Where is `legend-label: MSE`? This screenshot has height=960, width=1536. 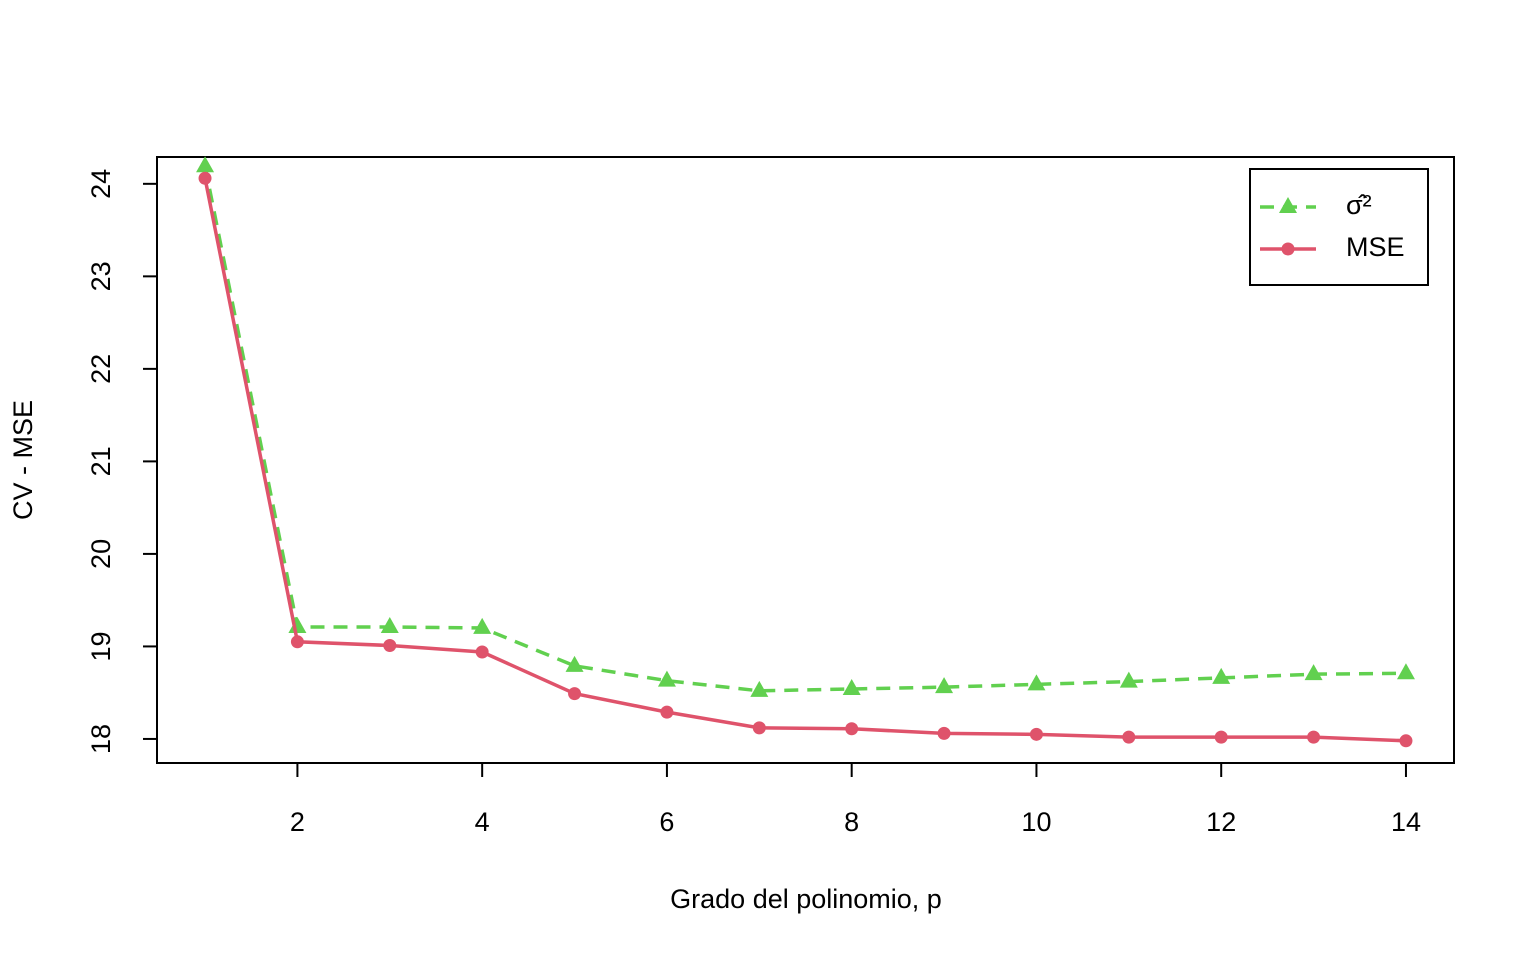
legend-label: MSE is located at coordinates (1375, 247).